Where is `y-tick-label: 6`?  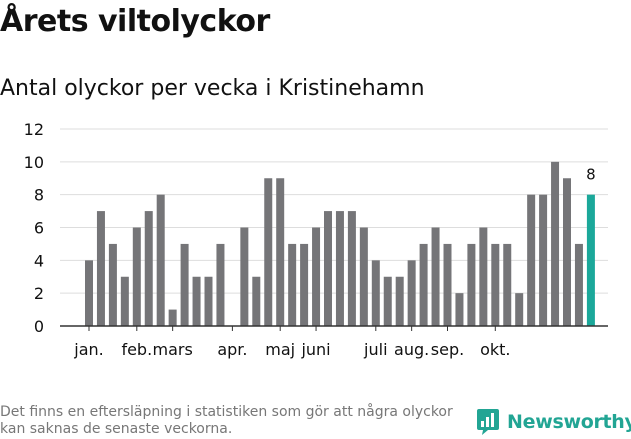 y-tick-label: 6 is located at coordinates (39, 228).